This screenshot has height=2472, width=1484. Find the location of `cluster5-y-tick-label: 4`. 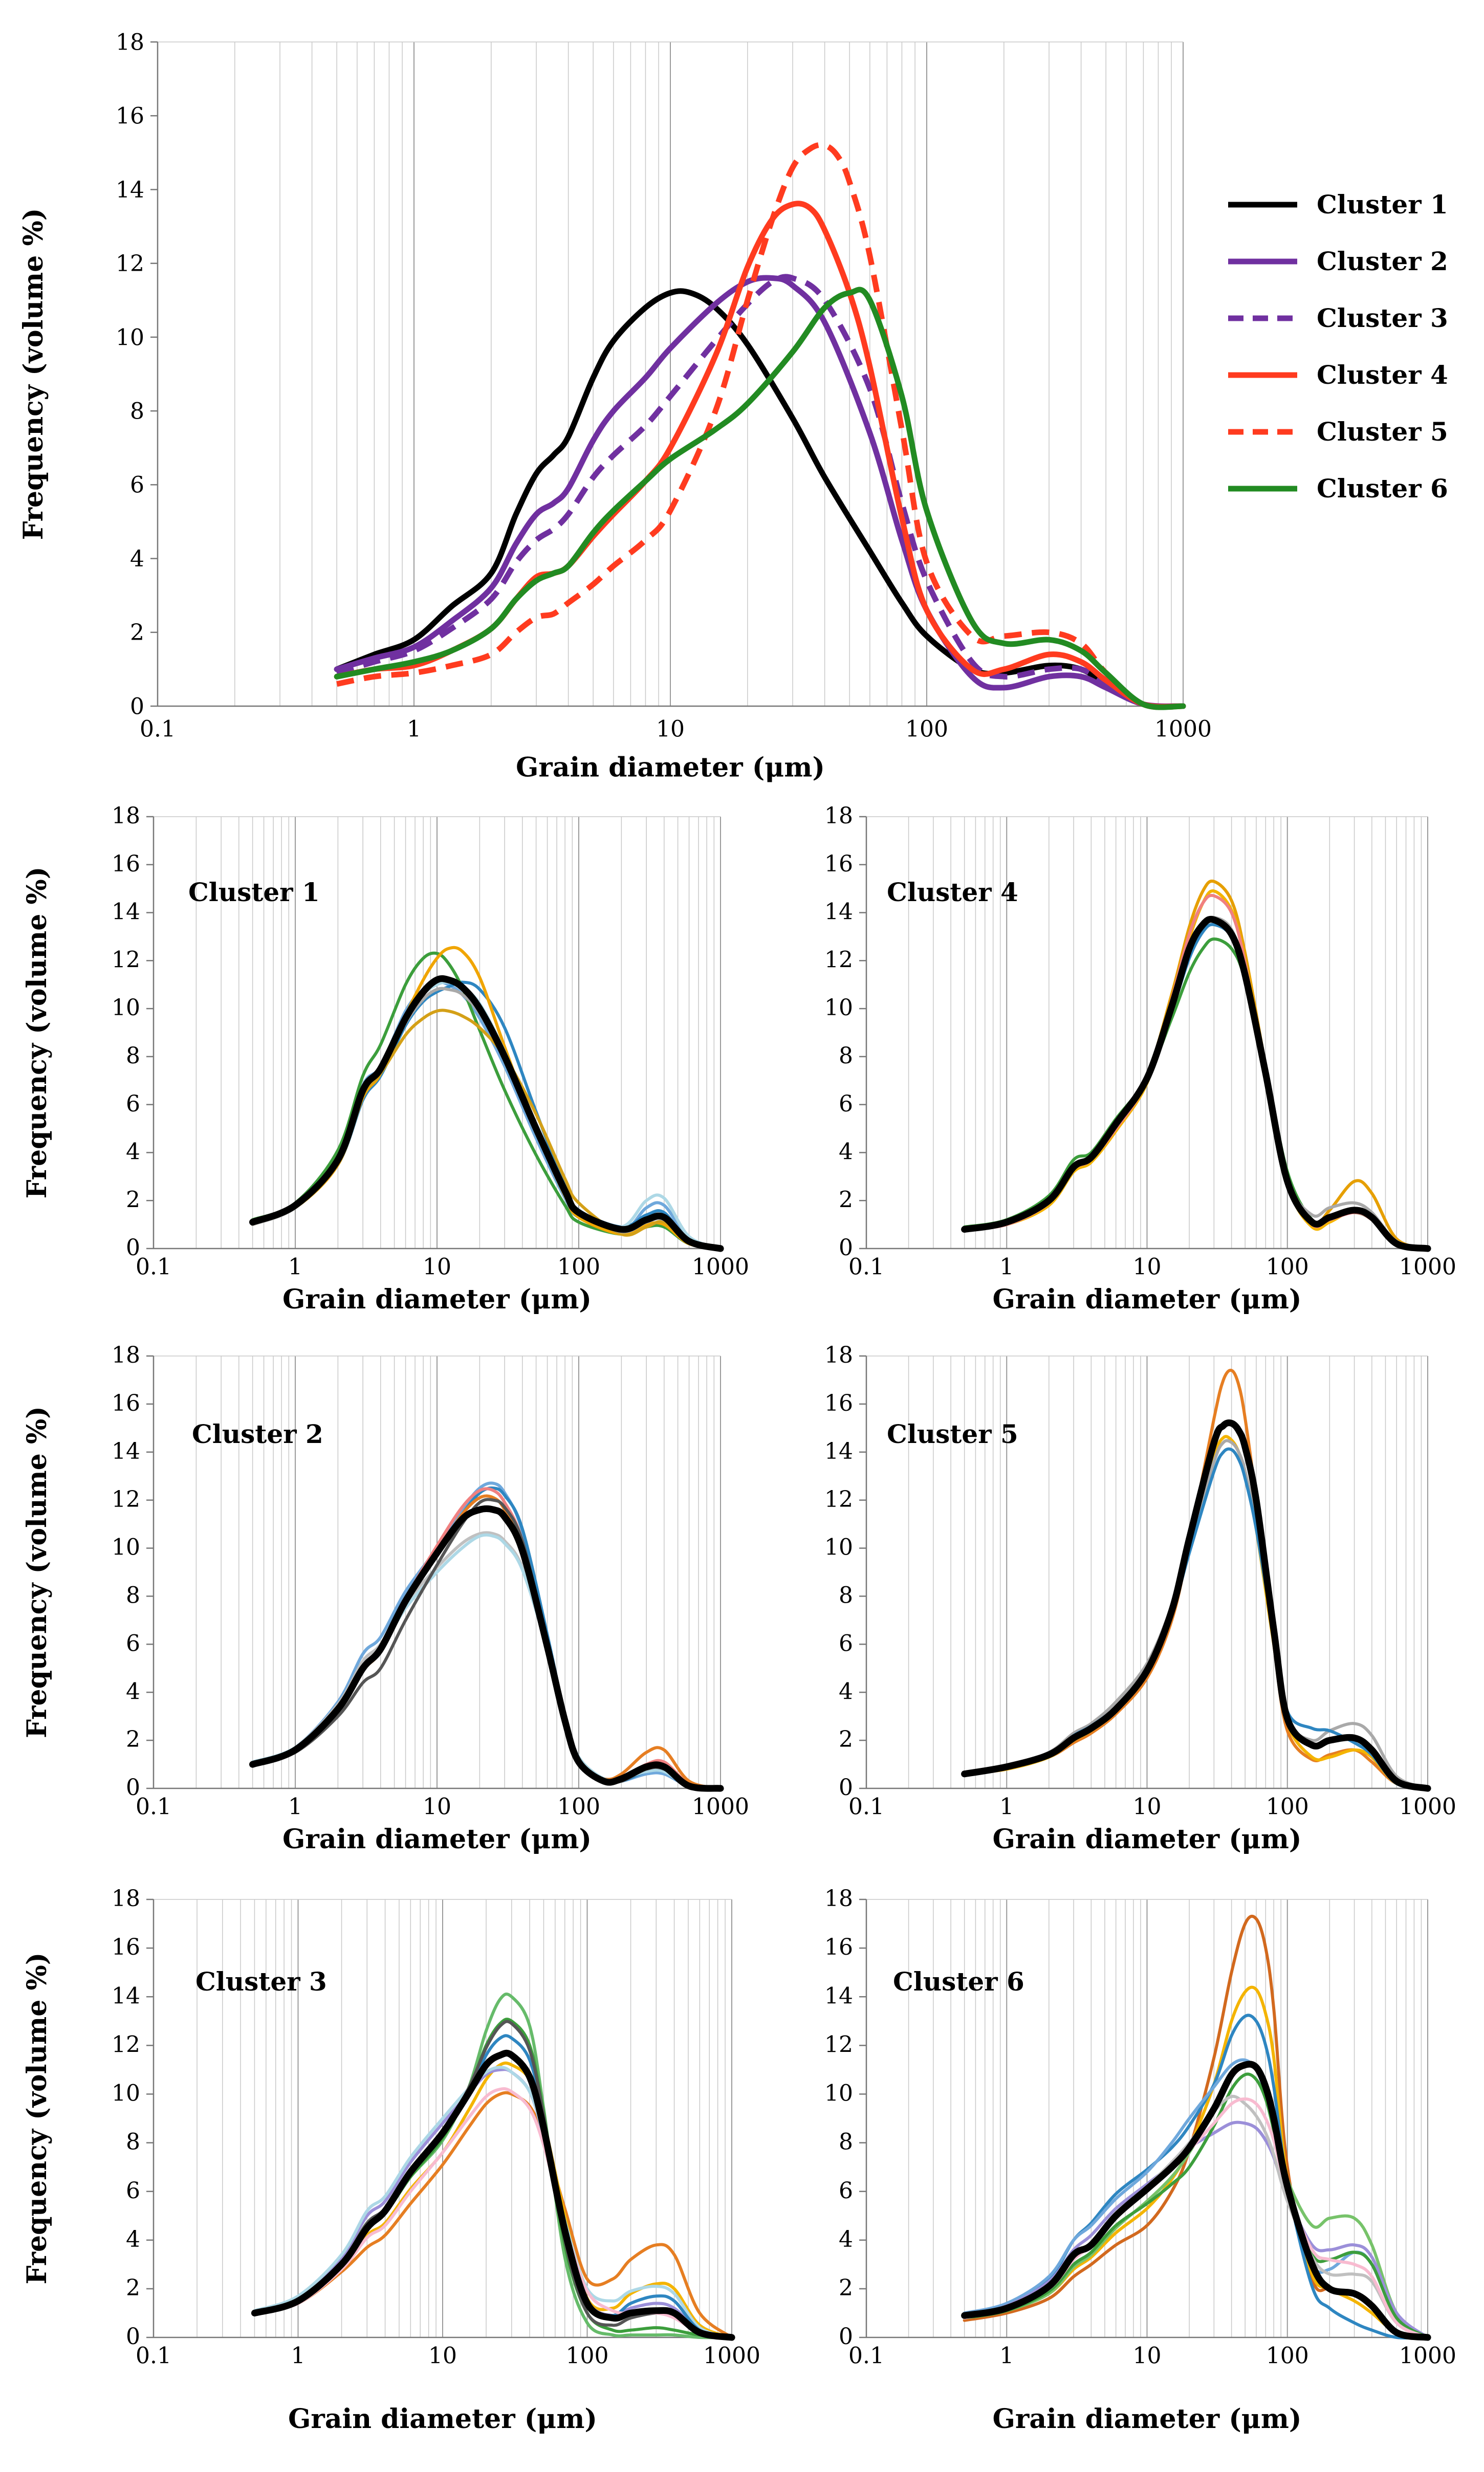

cluster5-y-tick-label: 4 is located at coordinates (846, 1691).